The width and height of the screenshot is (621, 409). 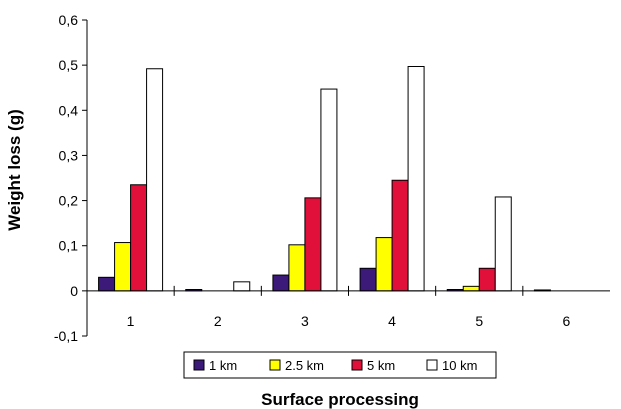 I want to click on x-tick-label: 2, so click(x=218, y=321).